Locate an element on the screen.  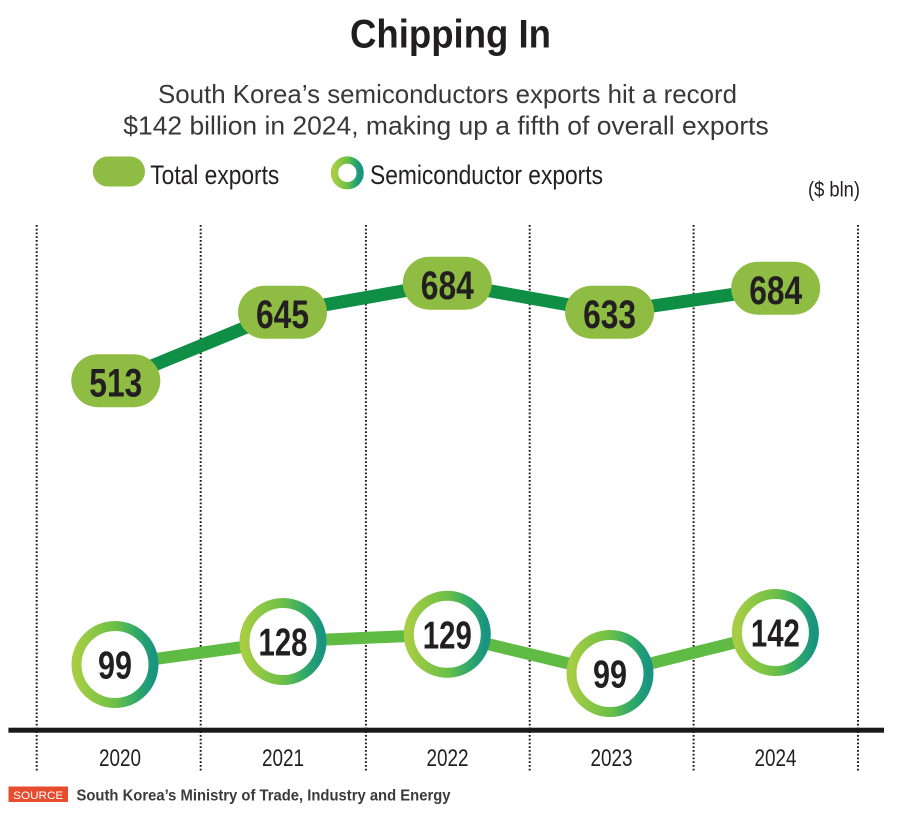
svg-text: SOURCE is located at coordinates (38, 796).